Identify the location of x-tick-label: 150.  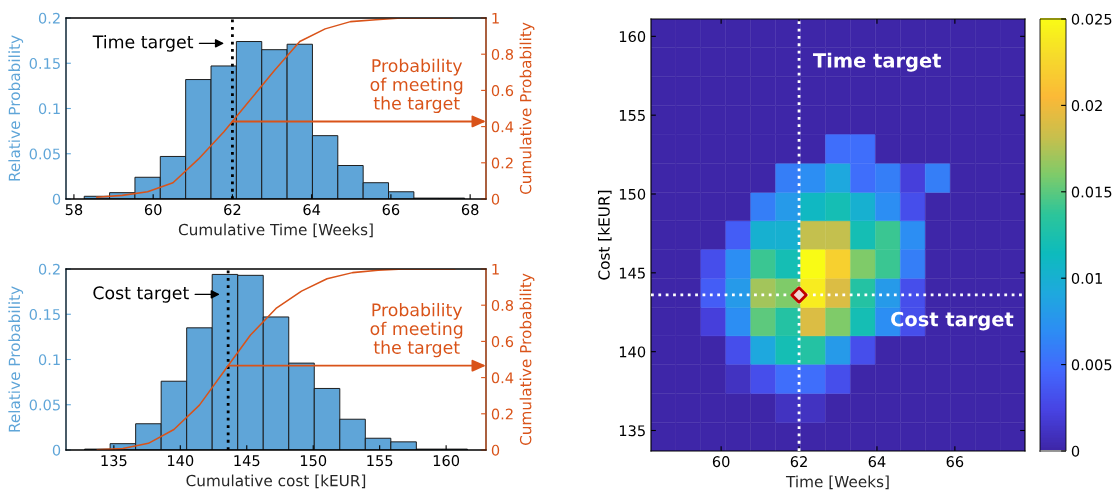
(313, 461).